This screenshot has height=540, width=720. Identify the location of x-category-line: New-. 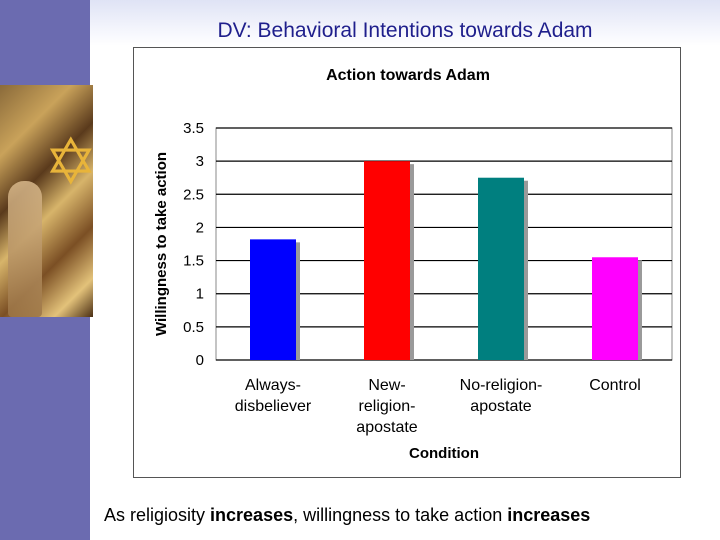
(386, 385).